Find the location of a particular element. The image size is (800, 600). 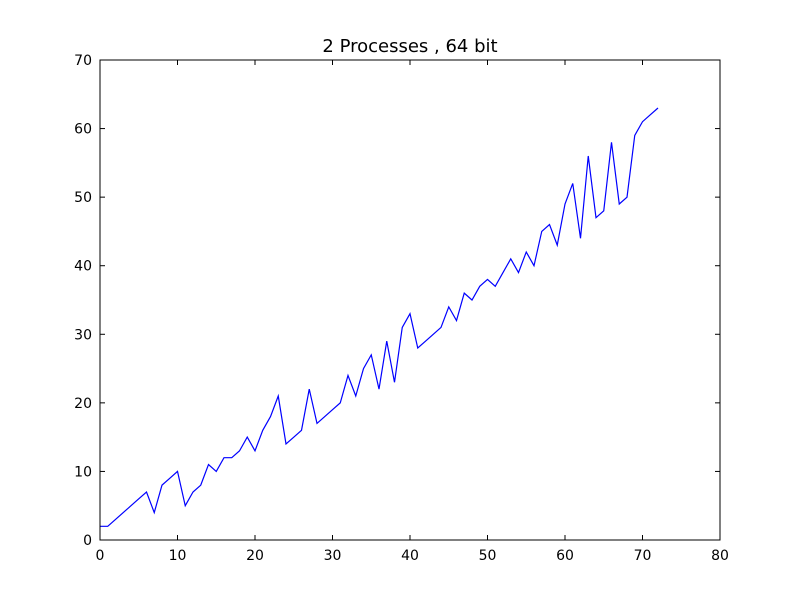

x-tick-label: 20 is located at coordinates (255, 556).